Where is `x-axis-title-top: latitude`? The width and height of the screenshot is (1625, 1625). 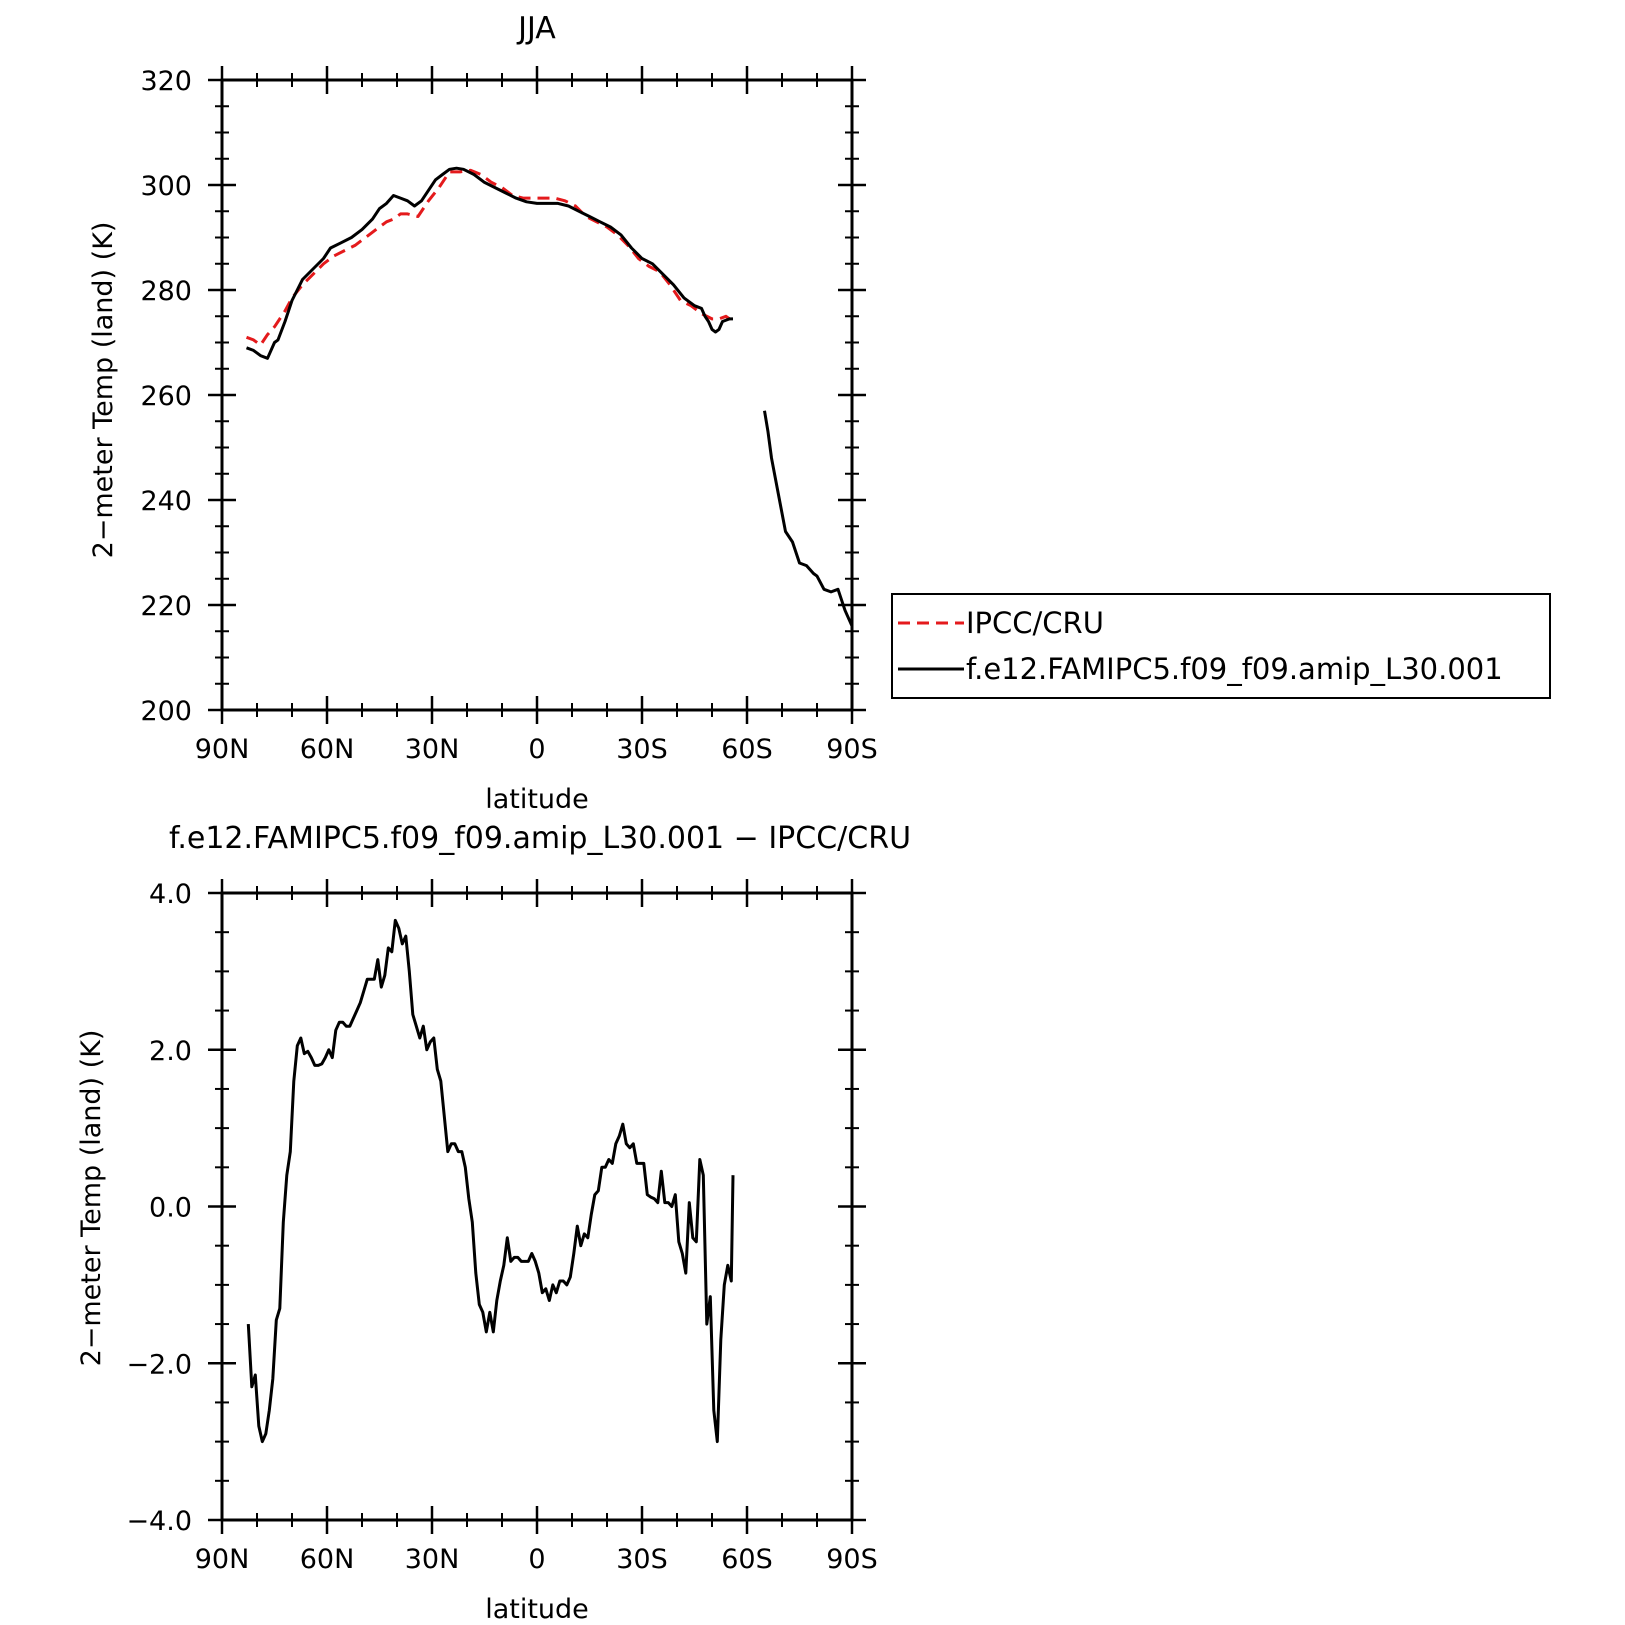
x-axis-title-top: latitude is located at coordinates (537, 799).